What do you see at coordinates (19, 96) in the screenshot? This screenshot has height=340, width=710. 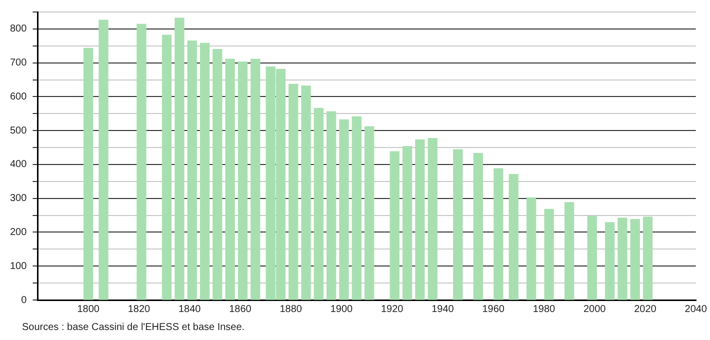 I see `y-tick-label: 600` at bounding box center [19, 96].